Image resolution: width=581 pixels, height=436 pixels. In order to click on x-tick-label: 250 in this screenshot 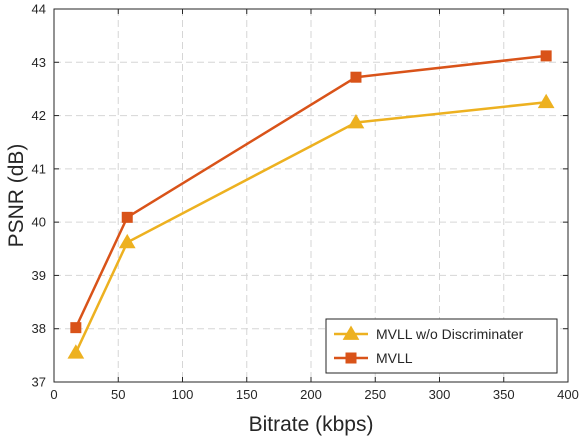, I will do `click(375, 394)`.